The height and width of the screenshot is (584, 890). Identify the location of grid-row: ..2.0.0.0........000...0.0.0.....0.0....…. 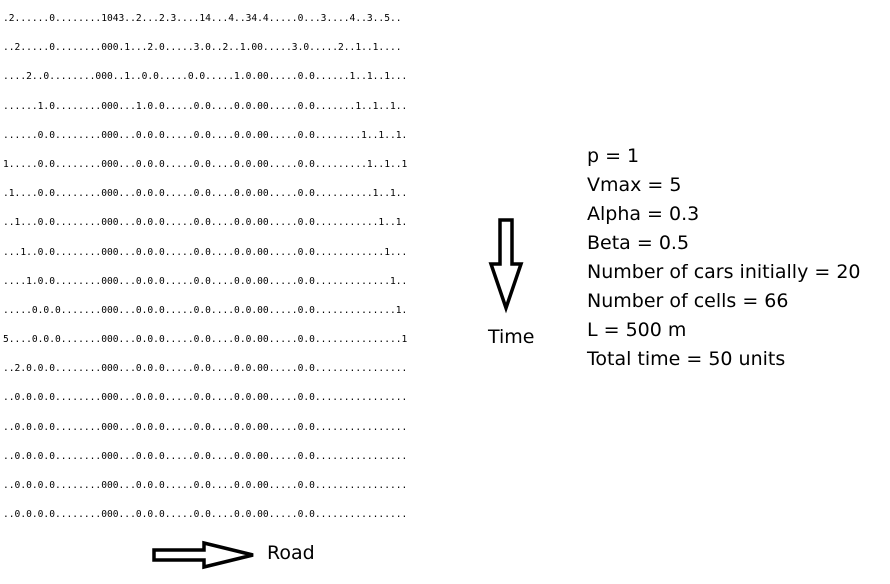
(205, 369).